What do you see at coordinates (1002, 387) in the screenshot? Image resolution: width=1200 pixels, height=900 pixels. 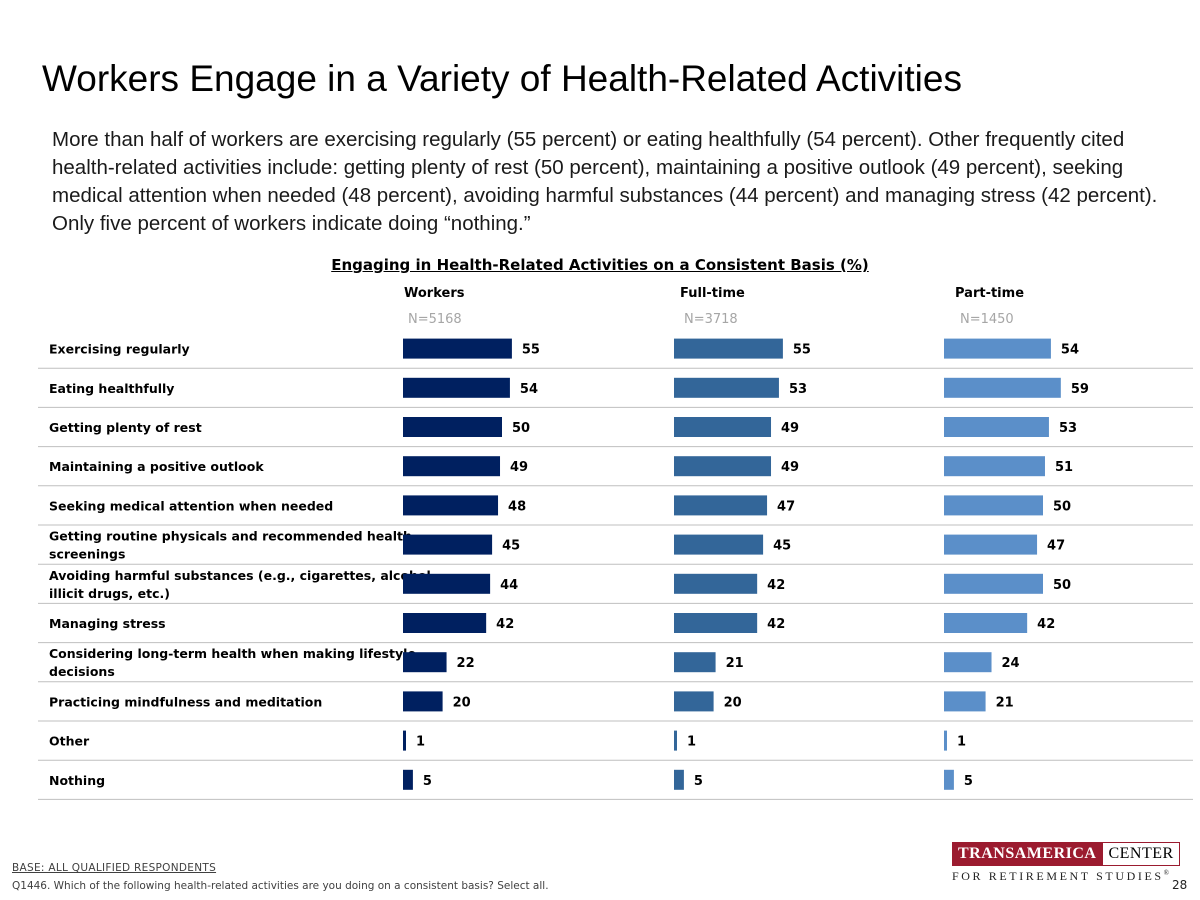 I see `bar-part-time-eating-healthfully` at bounding box center [1002, 387].